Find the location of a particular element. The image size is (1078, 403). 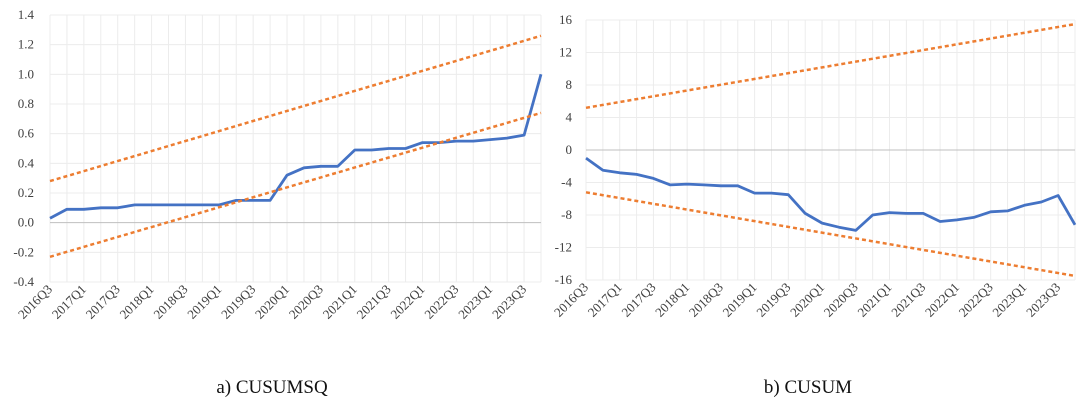

y-tick-label: -0.2 is located at coordinates (23, 251).